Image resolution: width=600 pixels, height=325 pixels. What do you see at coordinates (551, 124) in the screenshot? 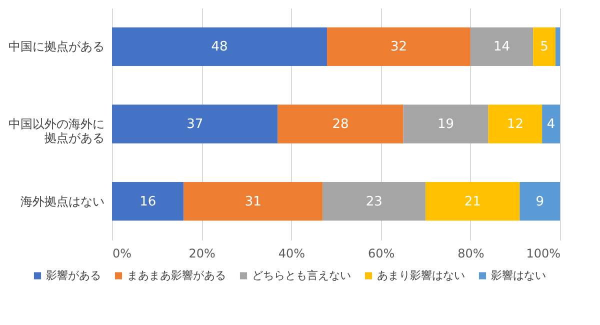
I see `data-label: 4` at bounding box center [551, 124].